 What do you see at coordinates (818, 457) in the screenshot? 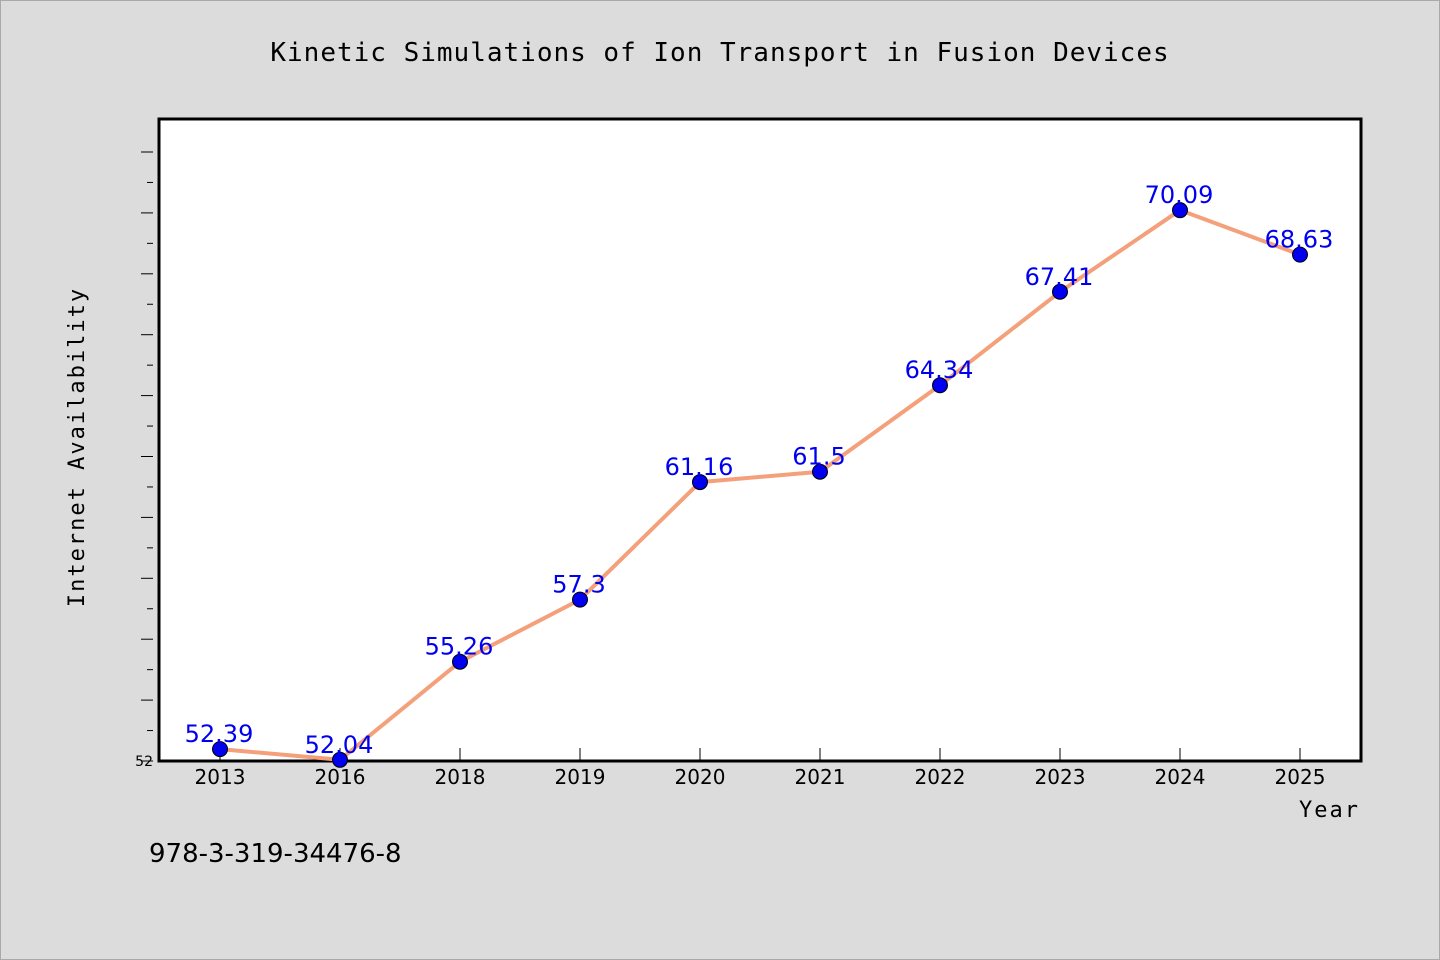
I see `data-label: 61.5` at bounding box center [818, 457].